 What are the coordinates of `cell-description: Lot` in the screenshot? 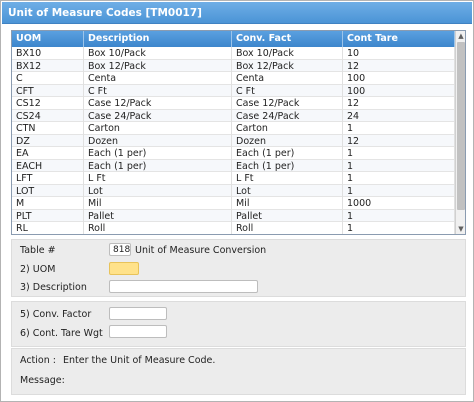 It's located at (158, 190).